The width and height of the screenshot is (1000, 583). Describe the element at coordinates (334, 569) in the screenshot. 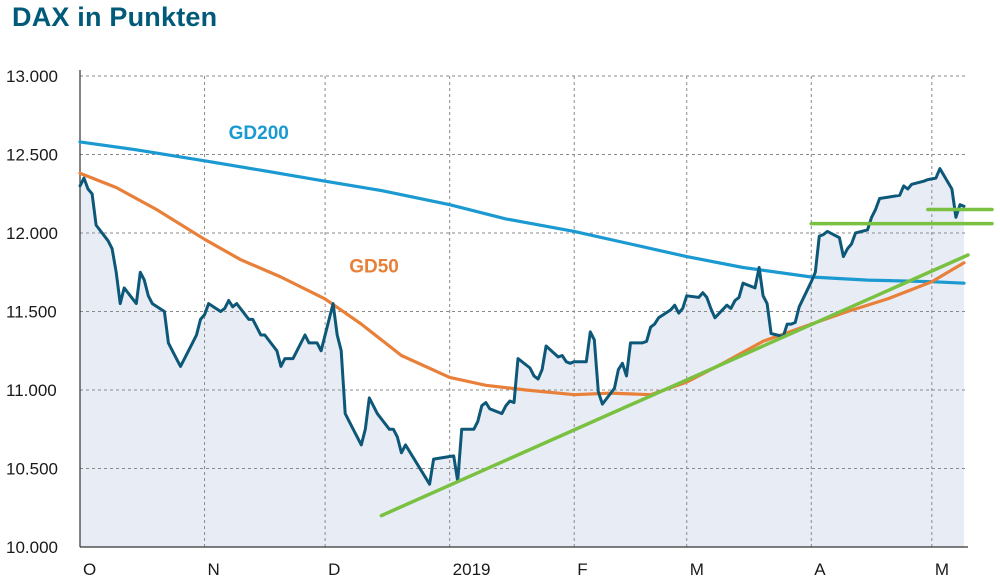

I see `x-tick-label: D` at that location.